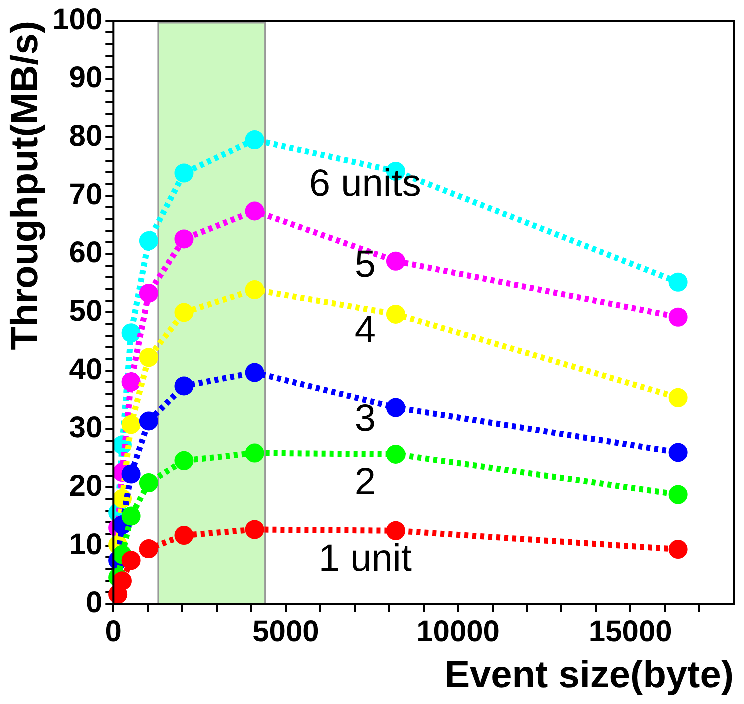  What do you see at coordinates (286, 632) in the screenshot?
I see `x-tick-label: 5000` at bounding box center [286, 632].